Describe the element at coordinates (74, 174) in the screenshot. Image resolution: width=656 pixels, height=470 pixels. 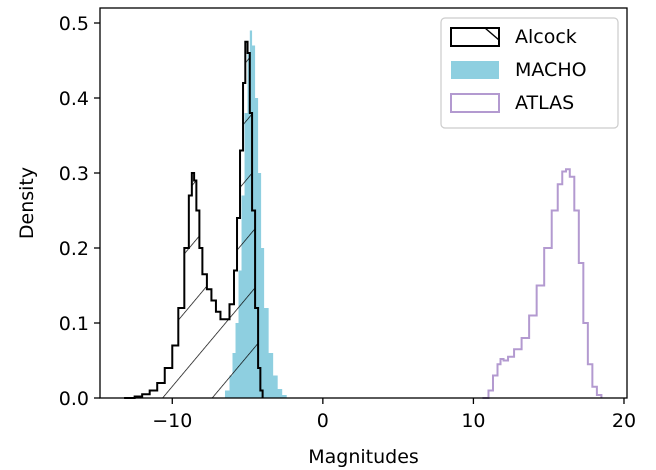
I see `y-tick-label: 0.3` at that location.